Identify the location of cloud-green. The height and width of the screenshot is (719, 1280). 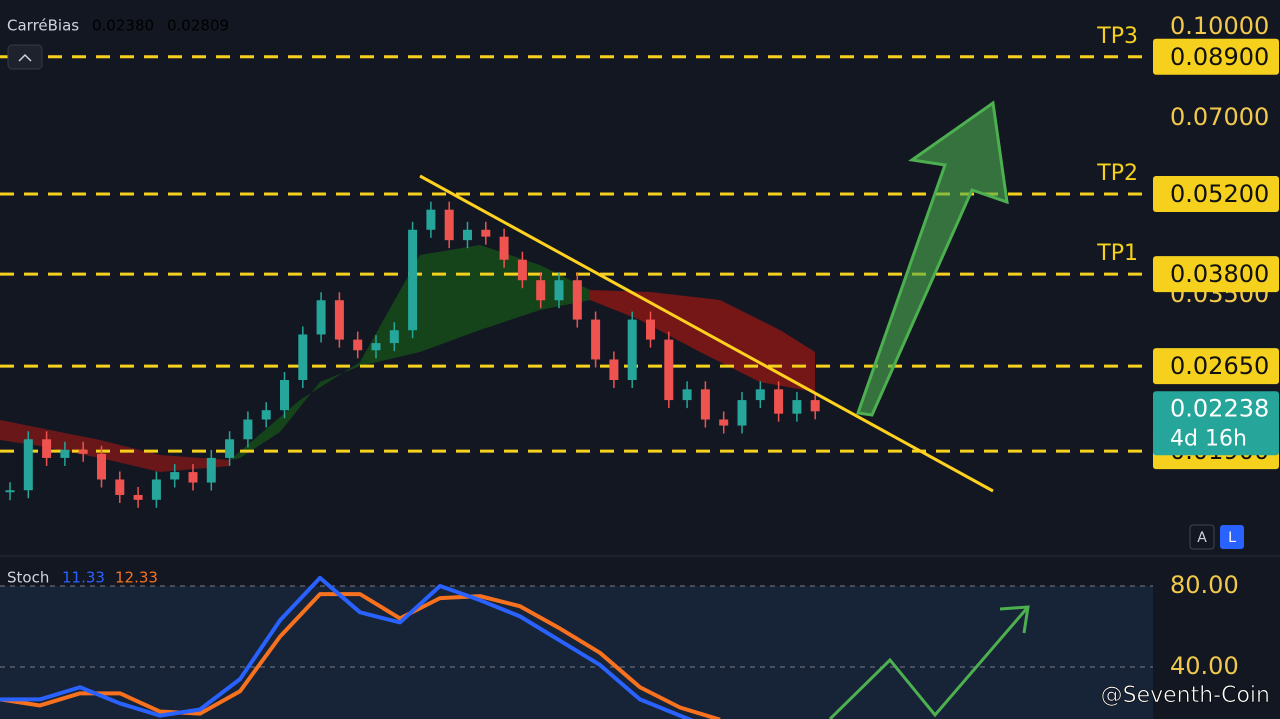
(410, 352).